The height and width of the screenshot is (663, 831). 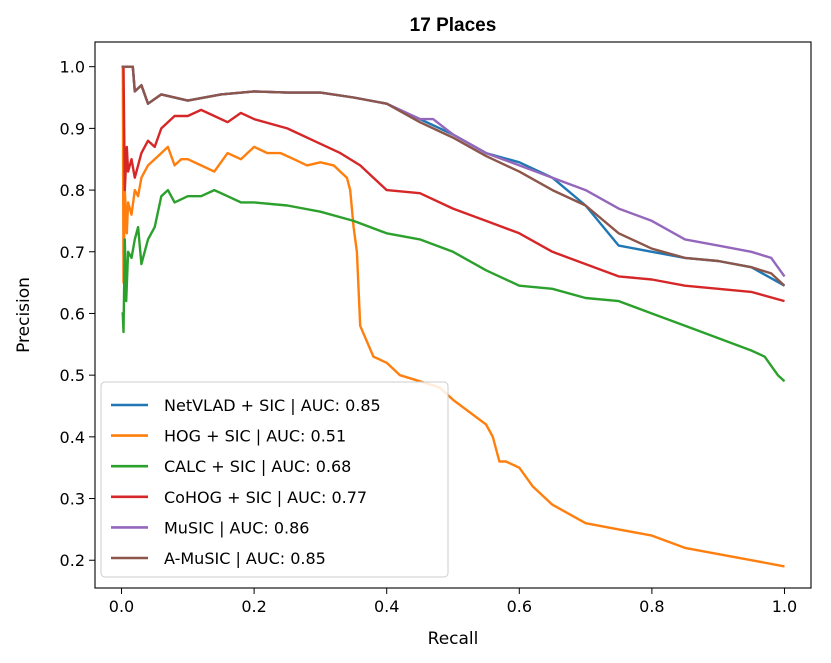 I want to click on legend-label-2: CALC + SIC | AUC: 0.68, so click(x=257, y=466).